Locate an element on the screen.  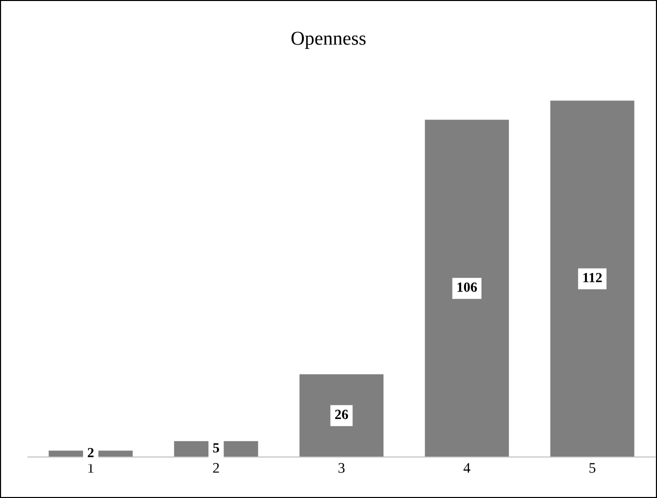
x-tick-label: 2 is located at coordinates (216, 468).